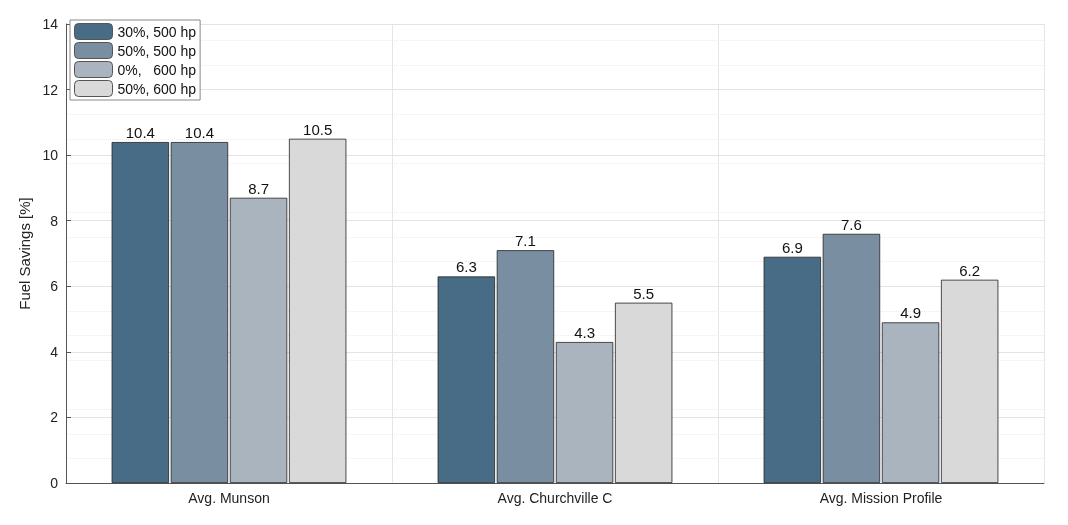 This screenshot has width=1068, height=525. I want to click on y-axis-title: Fuel Savings [%], so click(24, 253).